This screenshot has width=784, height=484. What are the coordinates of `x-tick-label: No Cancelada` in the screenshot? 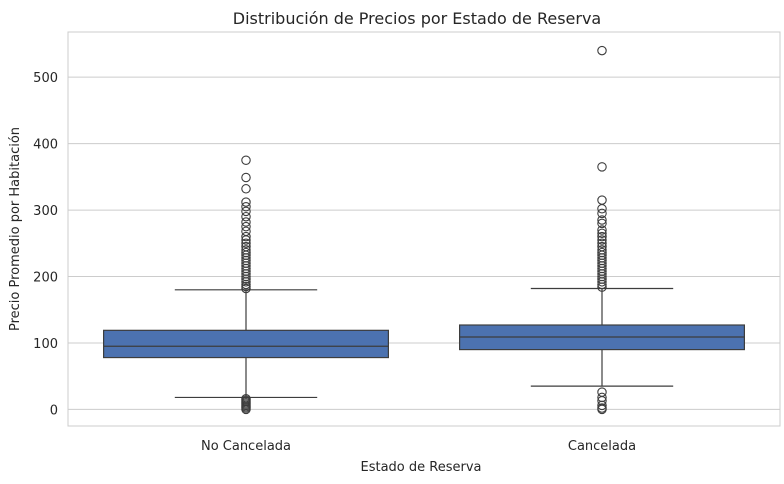 It's located at (246, 446).